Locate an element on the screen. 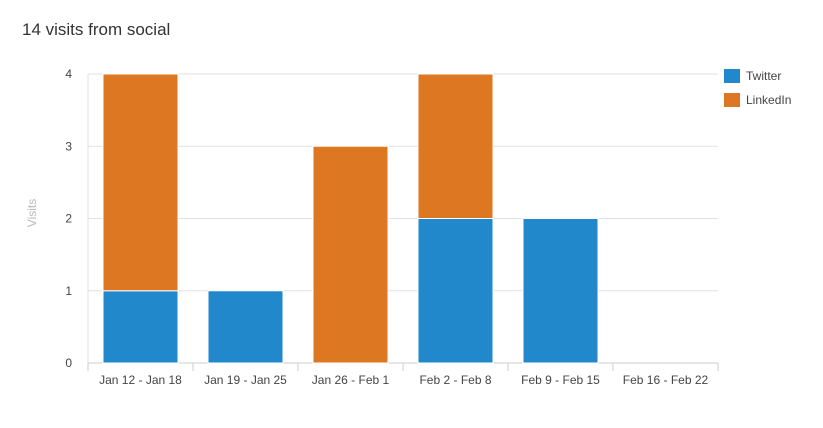  legend-item-linkedin: LinkedIn is located at coordinates (757, 100).